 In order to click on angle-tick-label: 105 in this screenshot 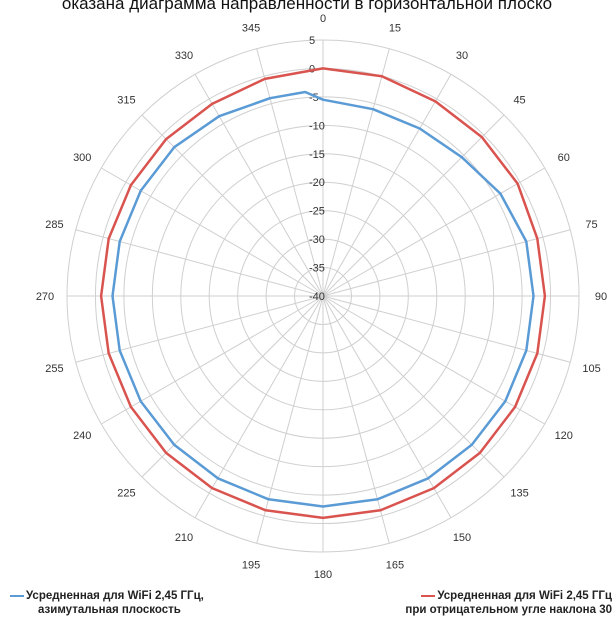, I will do `click(591, 369)`.